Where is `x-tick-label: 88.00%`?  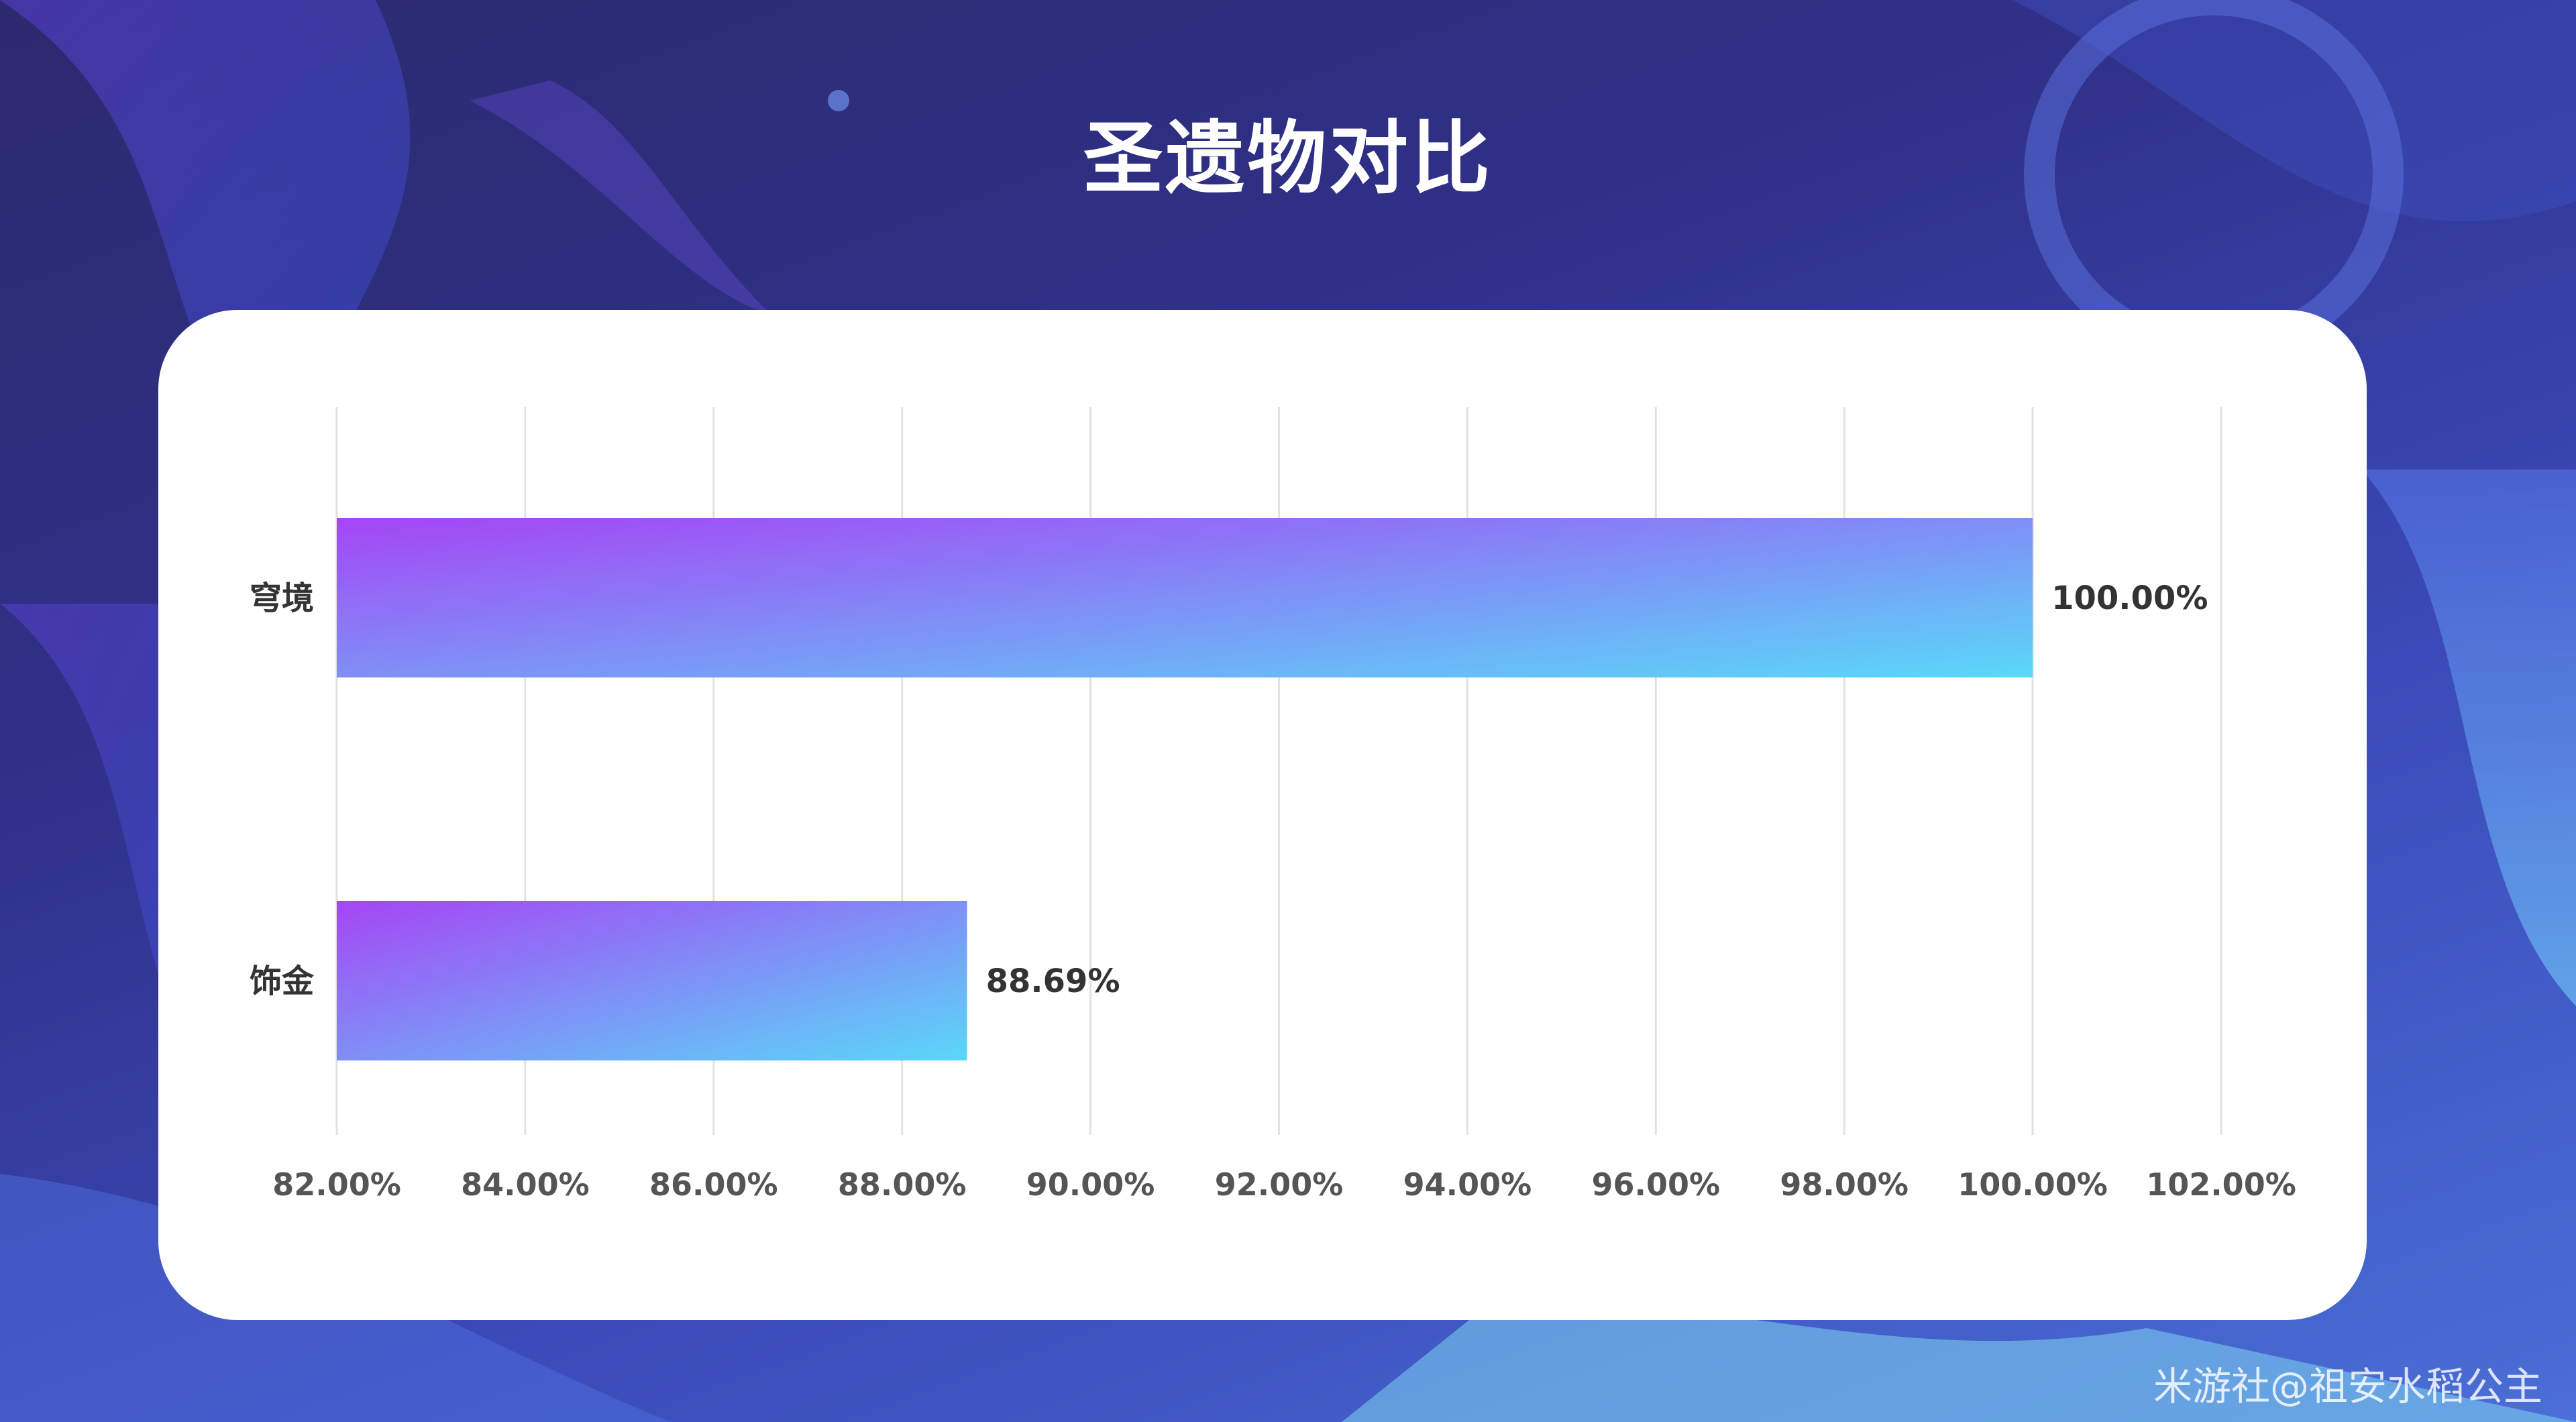
x-tick-label: 88.00% is located at coordinates (902, 1184).